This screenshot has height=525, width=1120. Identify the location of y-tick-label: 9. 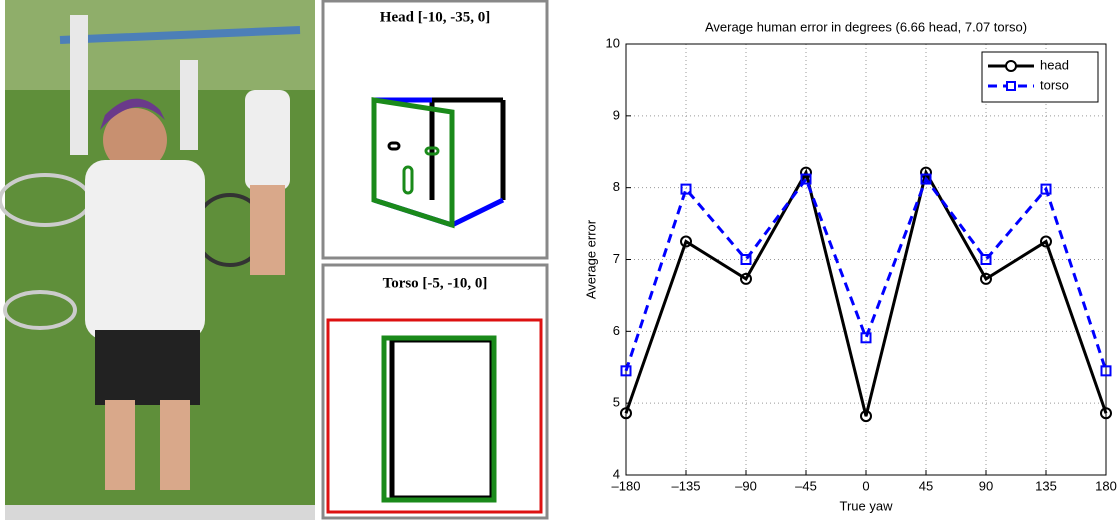
(616, 114).